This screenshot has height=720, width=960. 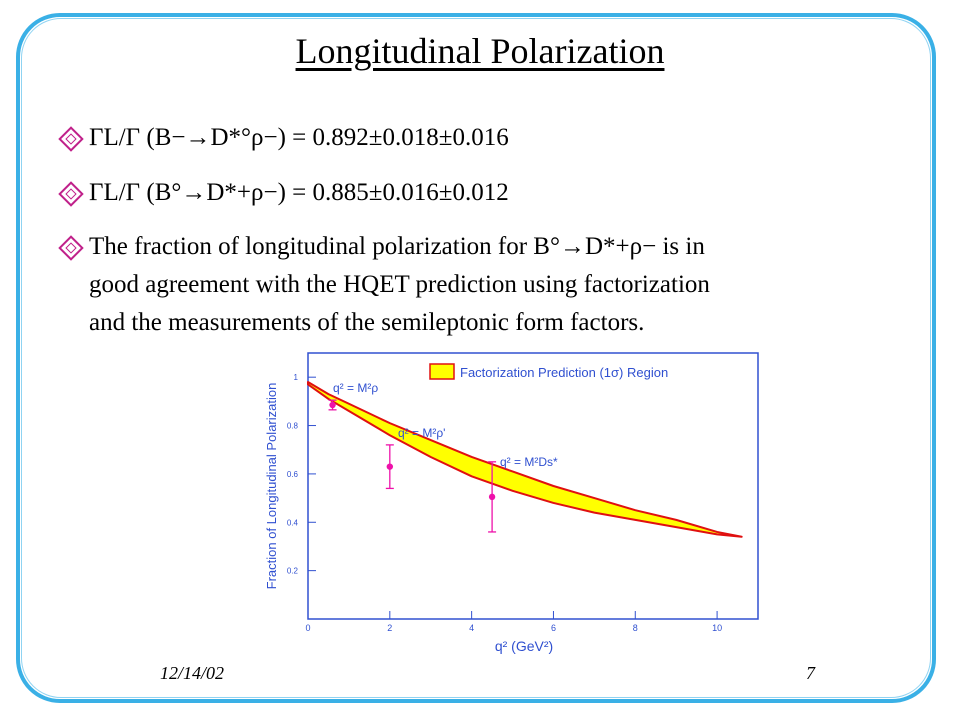 I want to click on legend-label: Factorization Prediction (1σ) Region, so click(x=564, y=372).